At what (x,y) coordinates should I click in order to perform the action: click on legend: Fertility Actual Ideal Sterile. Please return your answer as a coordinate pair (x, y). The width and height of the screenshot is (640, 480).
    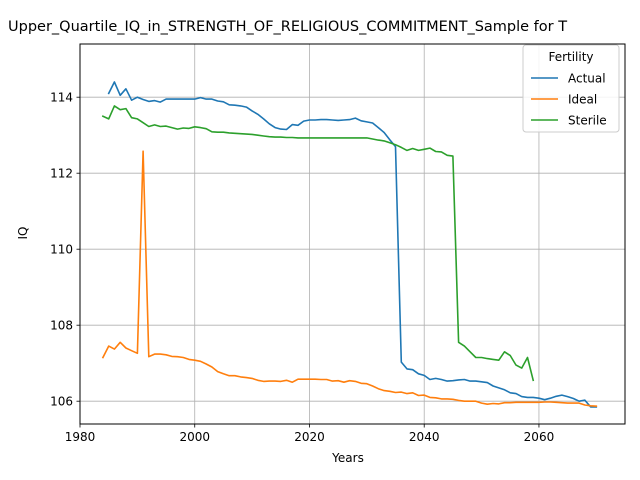
    Looking at the image, I should click on (571, 88).